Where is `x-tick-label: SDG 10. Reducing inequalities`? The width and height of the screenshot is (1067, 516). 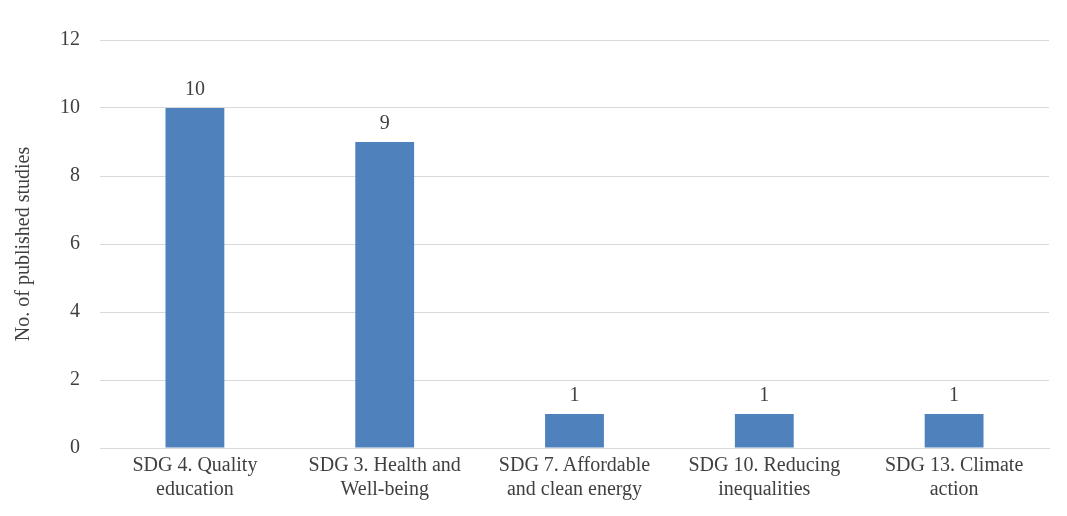 x-tick-label: SDG 10. Reducing inequalities is located at coordinates (764, 477).